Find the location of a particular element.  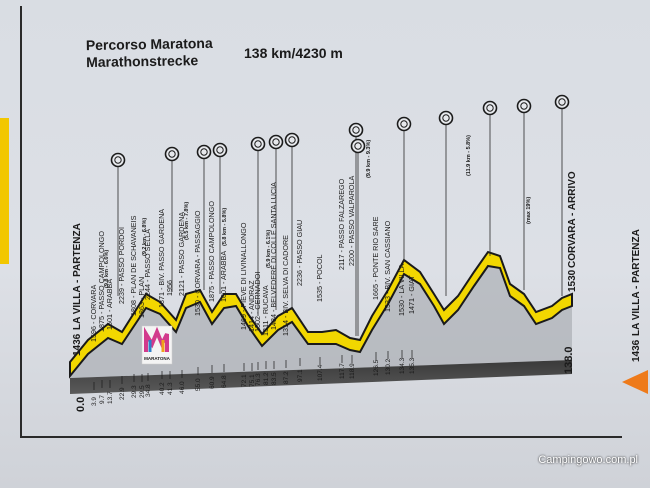

start-name: LA VILLA - PARTENZA is located at coordinates (77, 276).